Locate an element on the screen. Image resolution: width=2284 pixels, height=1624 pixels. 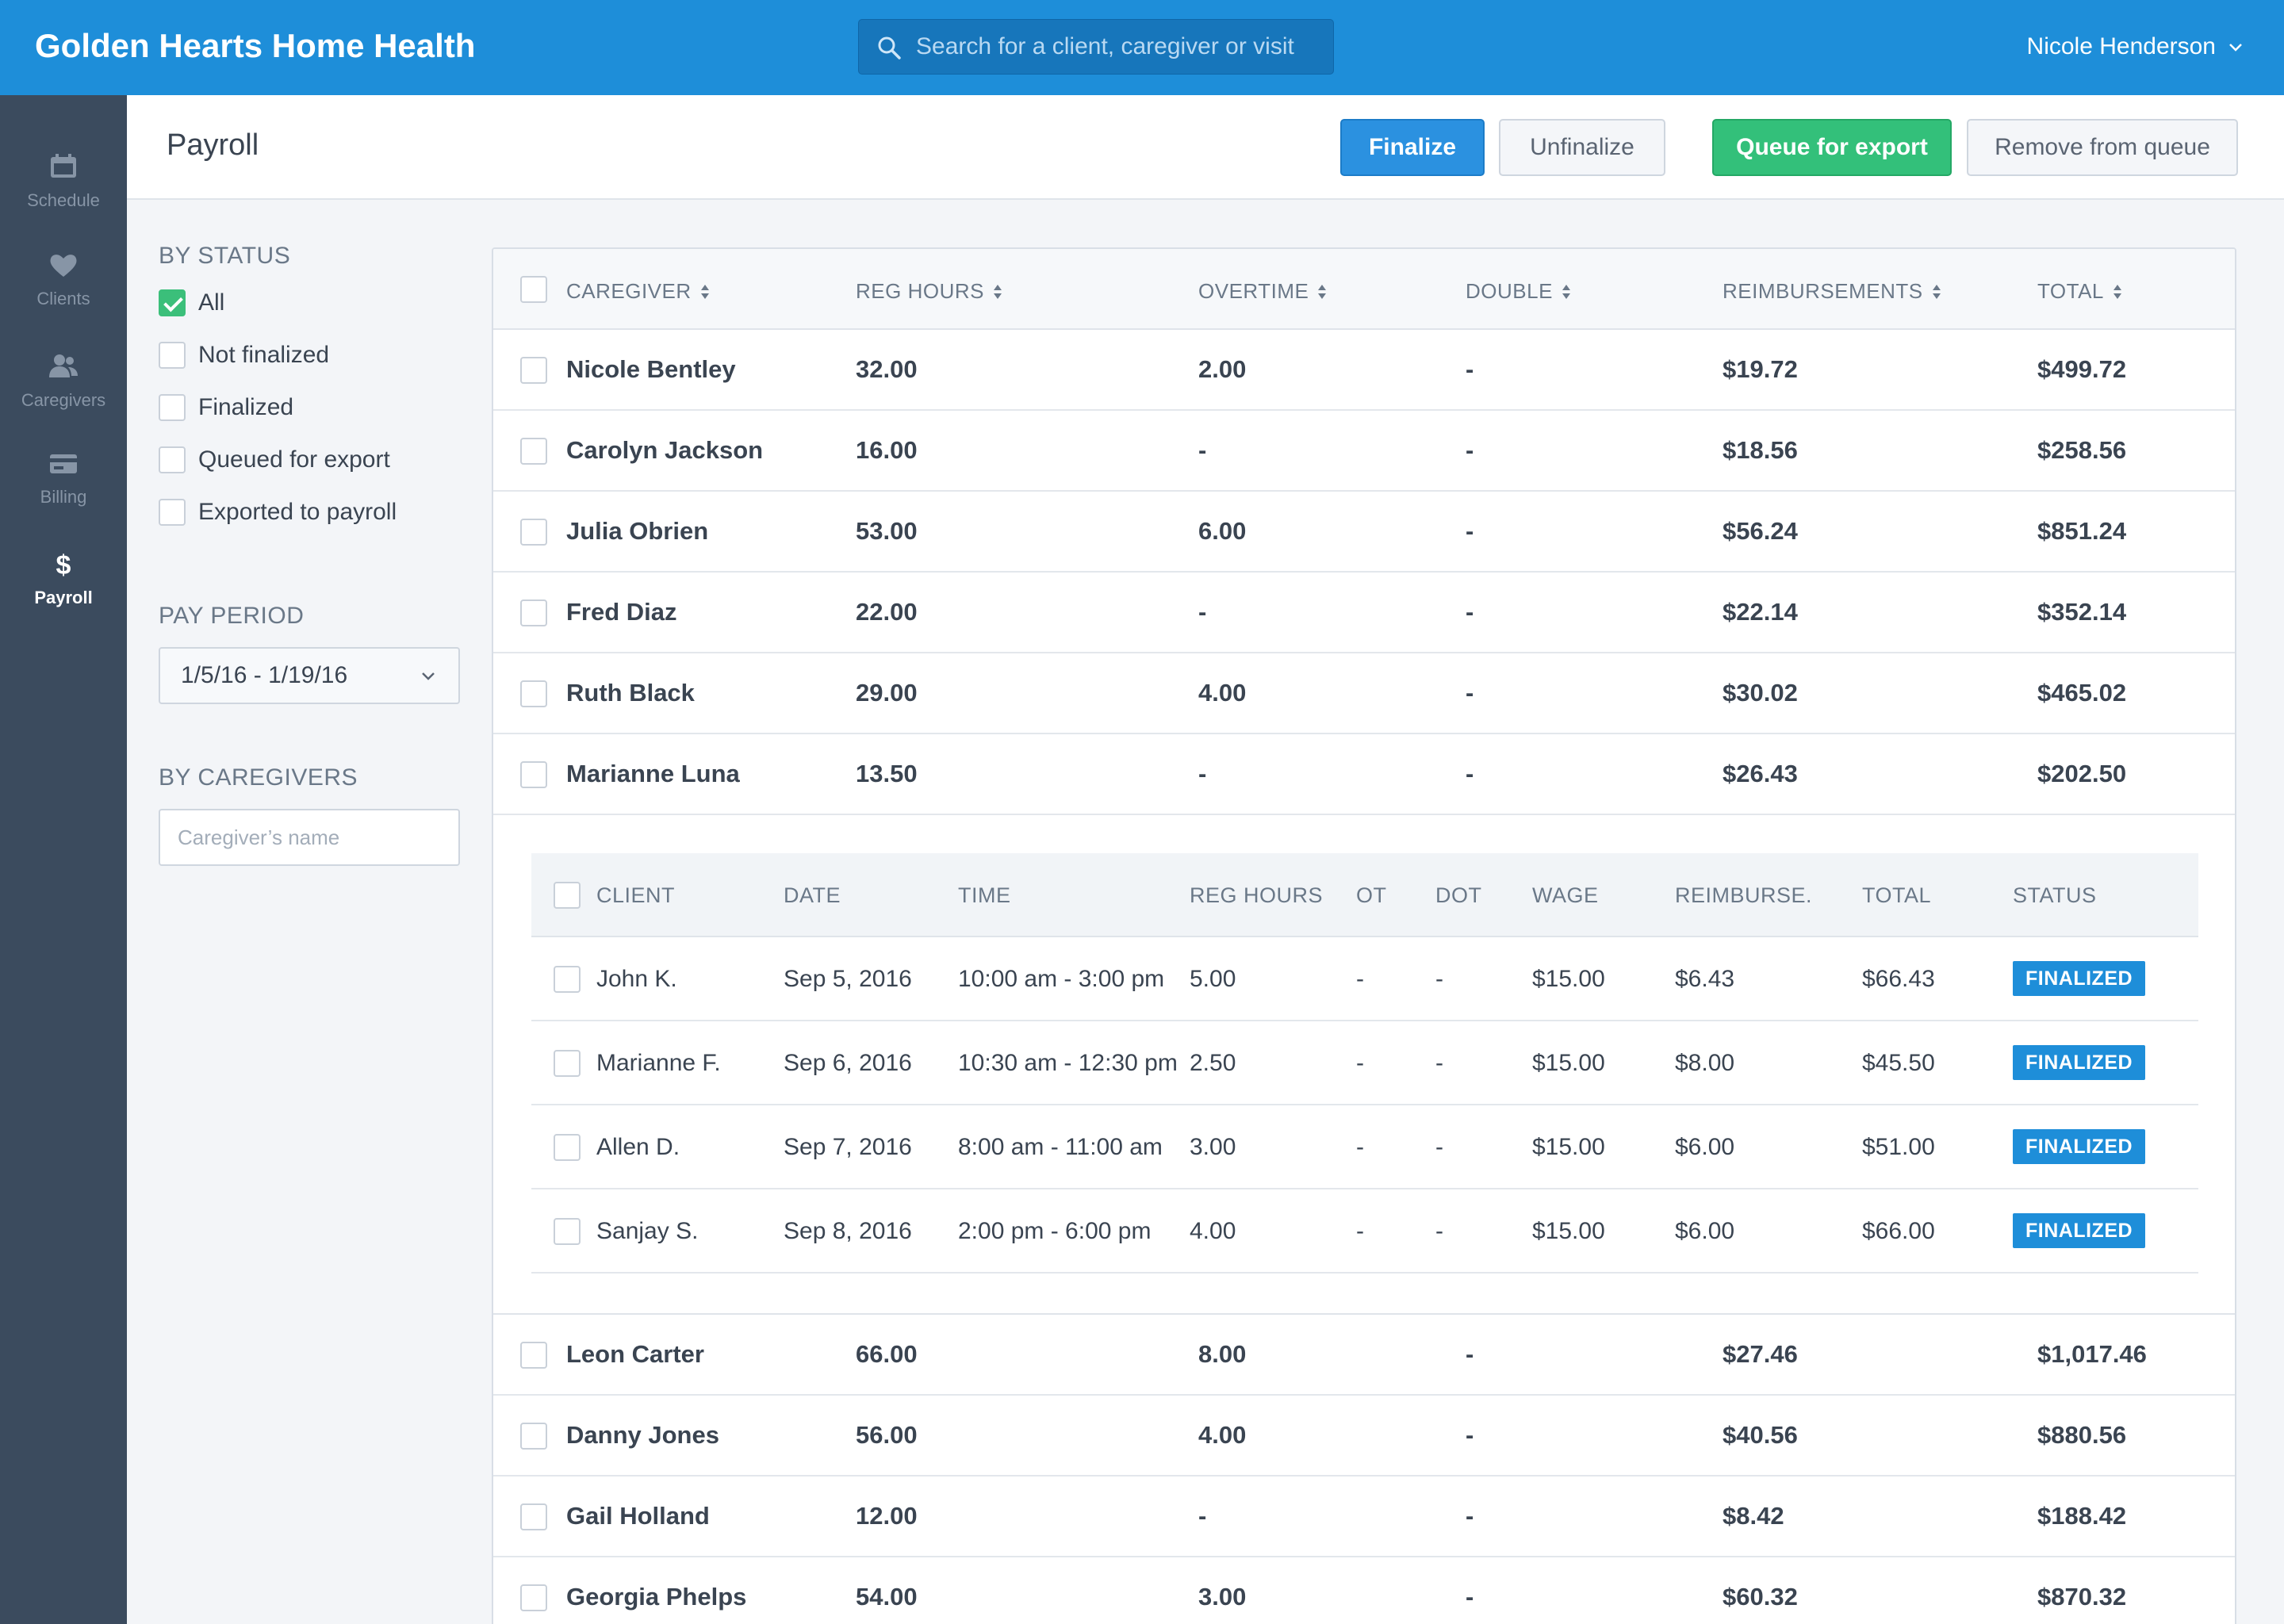
sidebar-item-billing: Billing is located at coordinates (63, 497).